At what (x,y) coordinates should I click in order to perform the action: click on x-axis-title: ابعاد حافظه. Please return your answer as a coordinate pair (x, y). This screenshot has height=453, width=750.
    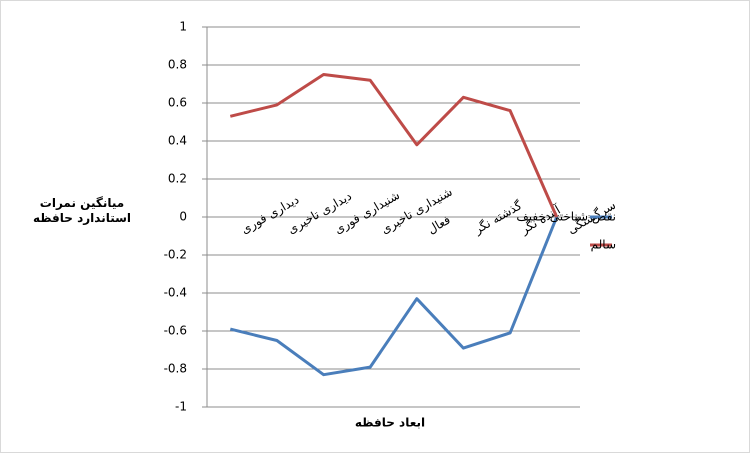
    Looking at the image, I should click on (390, 423).